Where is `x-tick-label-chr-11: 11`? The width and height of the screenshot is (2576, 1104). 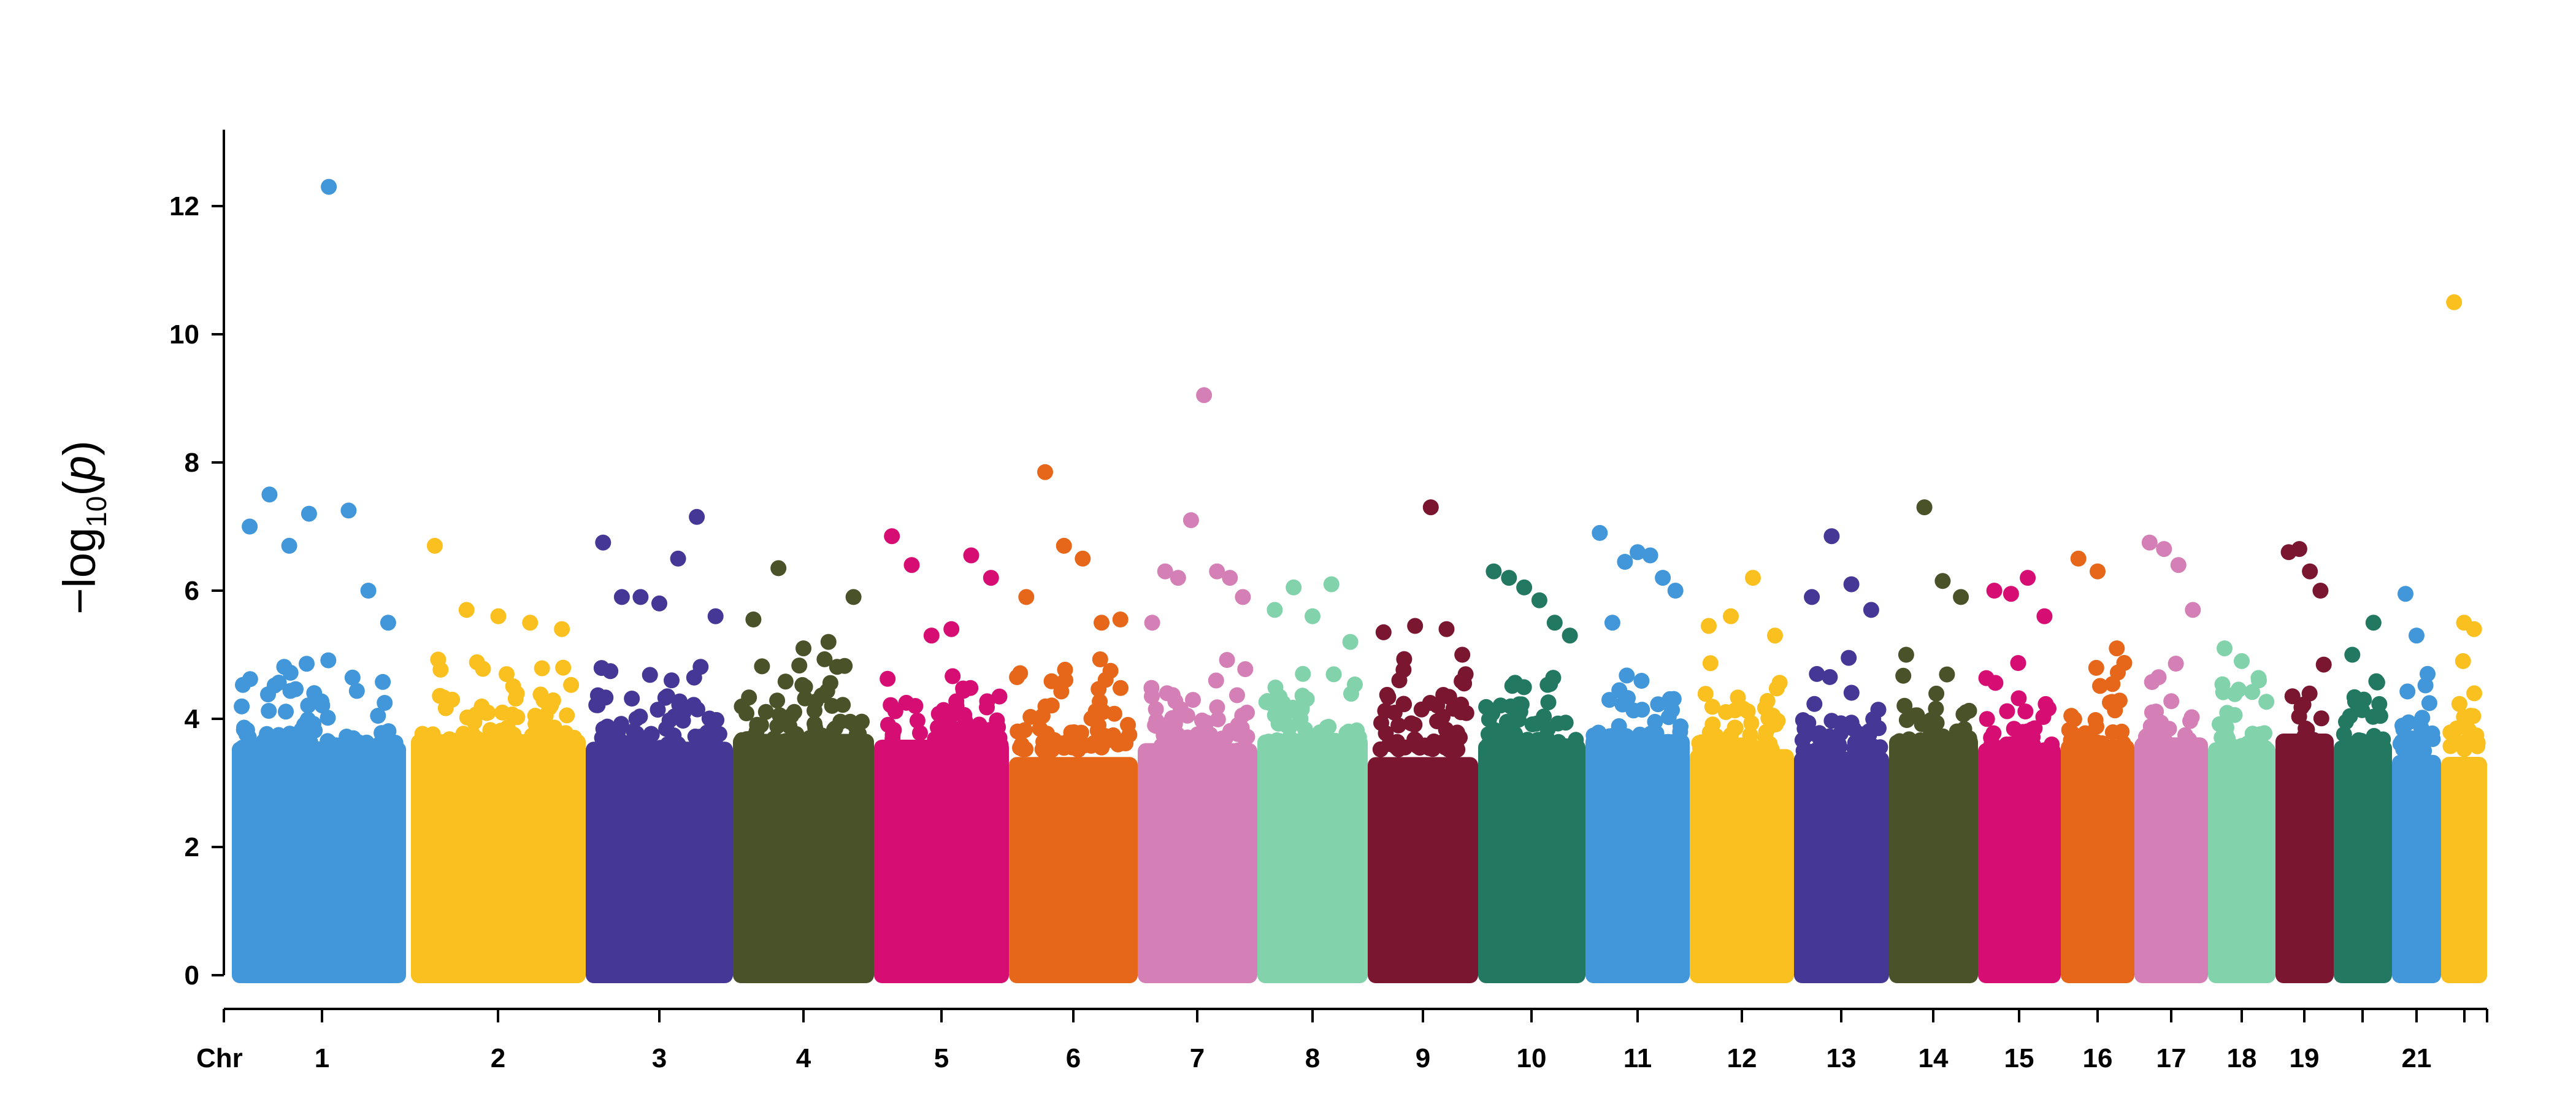 x-tick-label-chr-11: 11 is located at coordinates (1637, 1058).